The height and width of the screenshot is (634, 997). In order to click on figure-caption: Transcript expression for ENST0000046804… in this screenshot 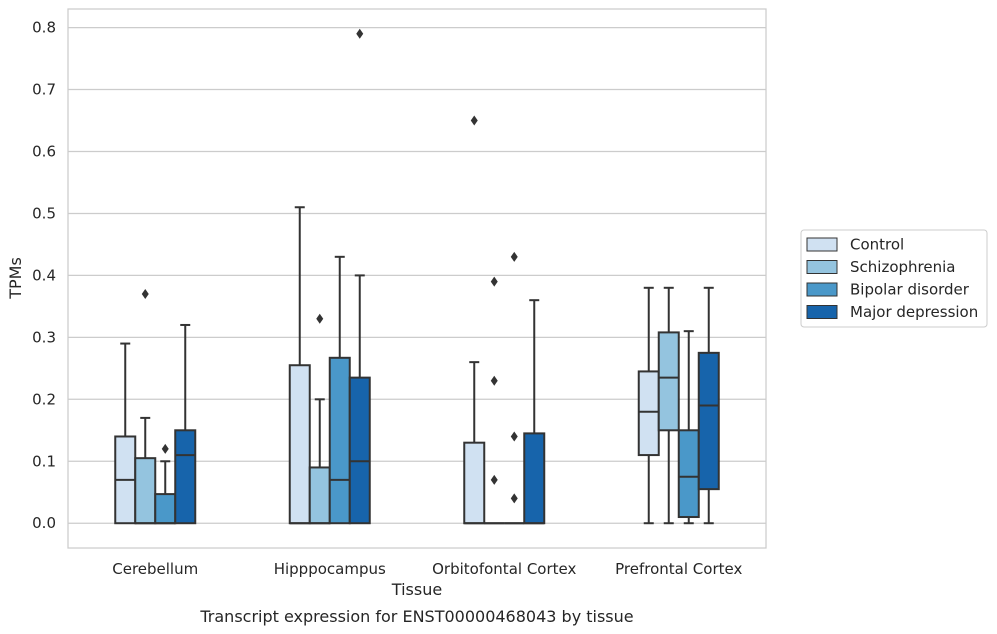, I will do `click(416, 616)`.